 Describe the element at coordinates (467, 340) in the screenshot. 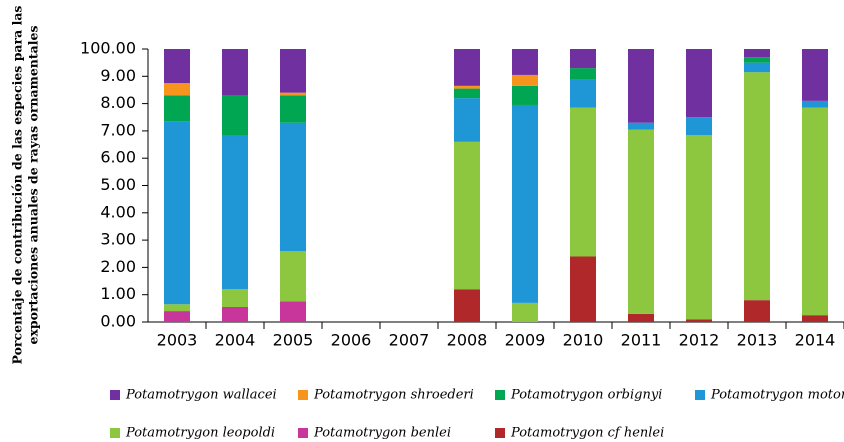

I see `x-tick-label: 2008` at that location.